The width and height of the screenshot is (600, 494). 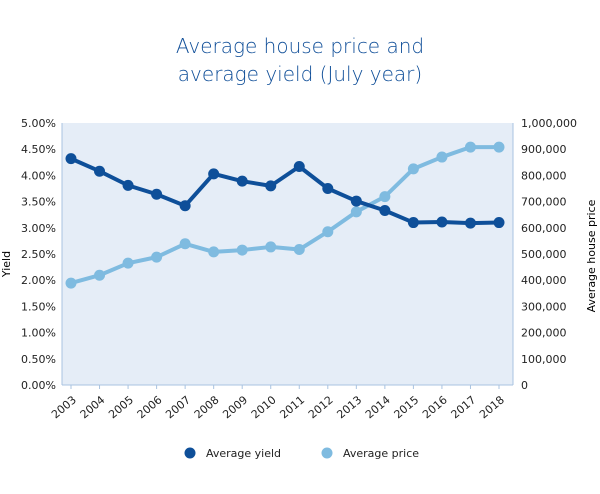 What do you see at coordinates (38, 280) in the screenshot?
I see `left-tick-label: 2.00%` at bounding box center [38, 280].